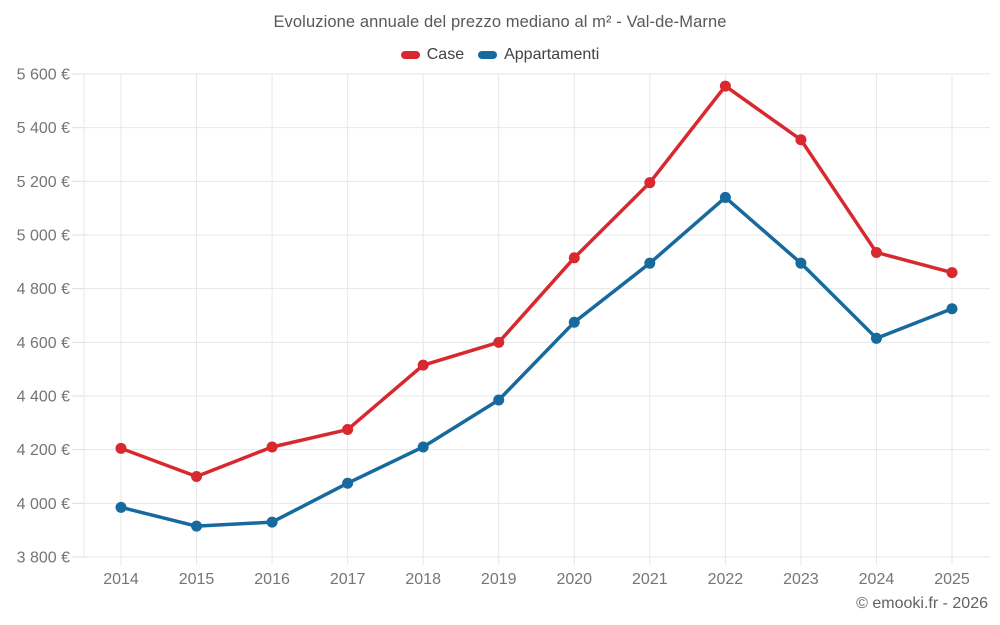  Describe the element at coordinates (272, 579) in the screenshot. I see `x-axis-label: 2016` at that location.